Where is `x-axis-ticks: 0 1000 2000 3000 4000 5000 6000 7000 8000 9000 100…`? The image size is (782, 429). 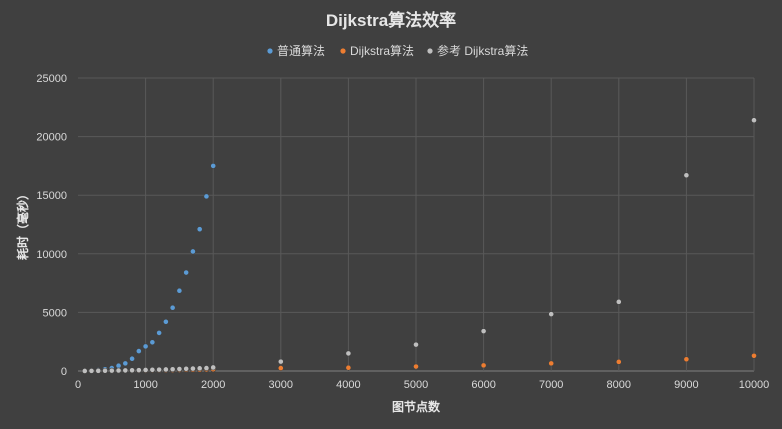
x-axis-ticks: 0 1000 2000 3000 4000 5000 6000 7000 8000 9000 100… is located at coordinates (422, 385).